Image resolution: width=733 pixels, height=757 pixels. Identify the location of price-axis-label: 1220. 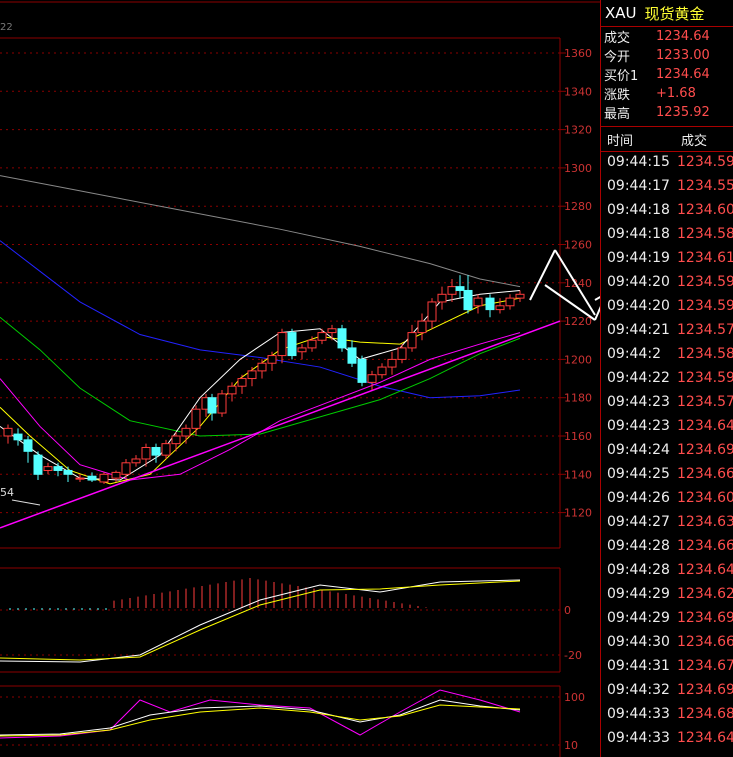
(578, 321).